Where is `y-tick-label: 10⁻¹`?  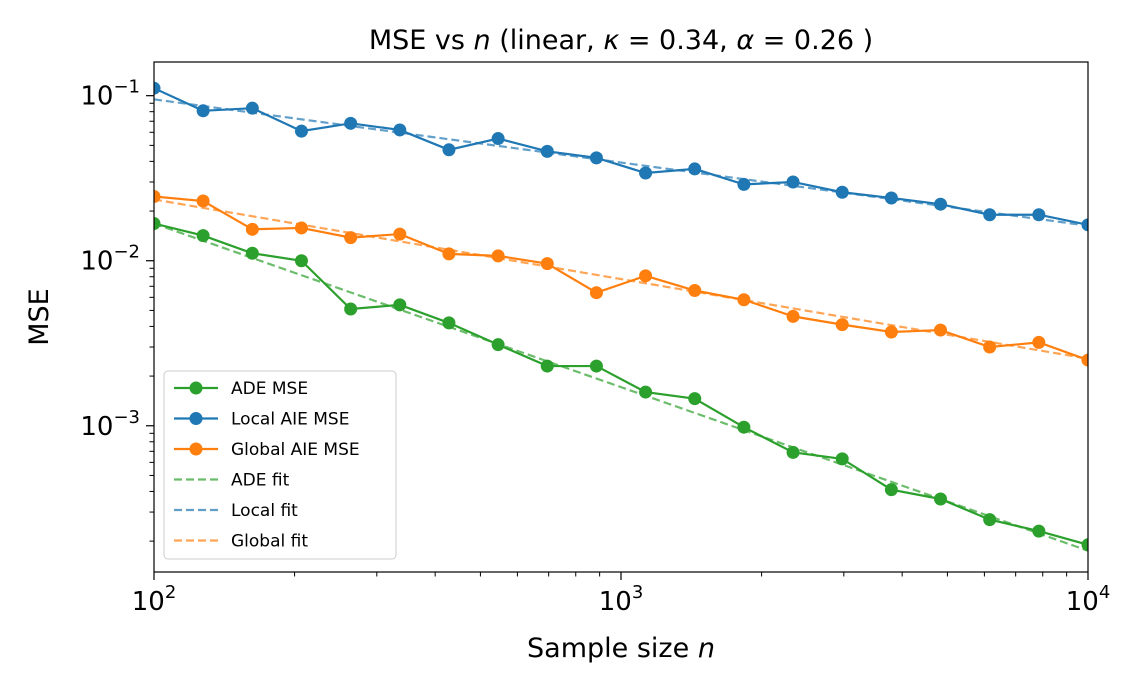
y-tick-label: 10⁻¹ is located at coordinates (110, 94).